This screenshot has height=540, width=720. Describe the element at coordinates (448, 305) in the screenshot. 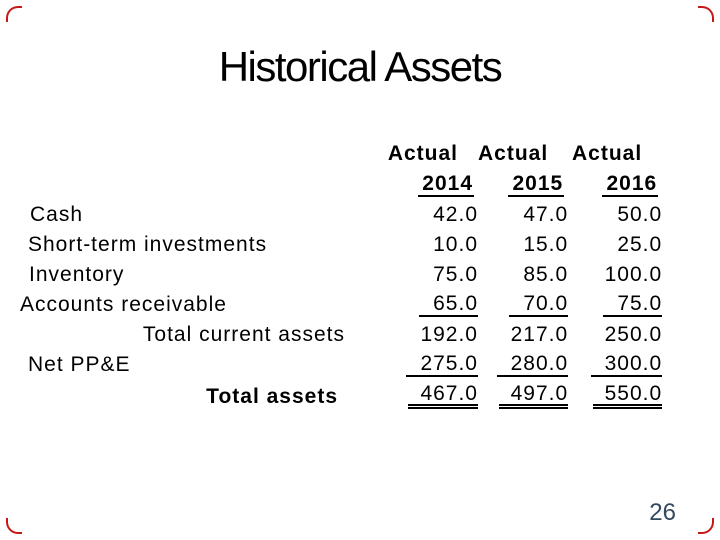

I see `value-text: 65.0` at that location.